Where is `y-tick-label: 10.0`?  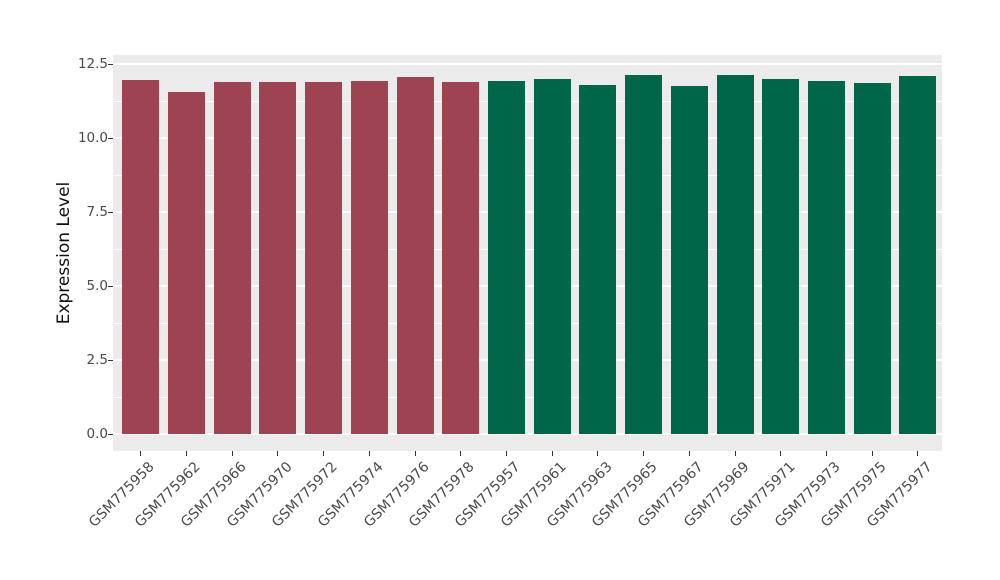 y-tick-label: 10.0 is located at coordinates (92, 138).